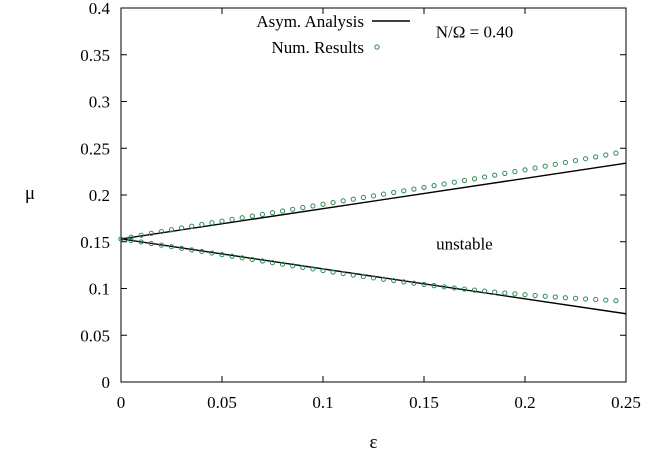 Image resolution: width=648 pixels, height=459 pixels. Describe the element at coordinates (377, 47) in the screenshot. I see `legend-swatch-num-results` at that location.